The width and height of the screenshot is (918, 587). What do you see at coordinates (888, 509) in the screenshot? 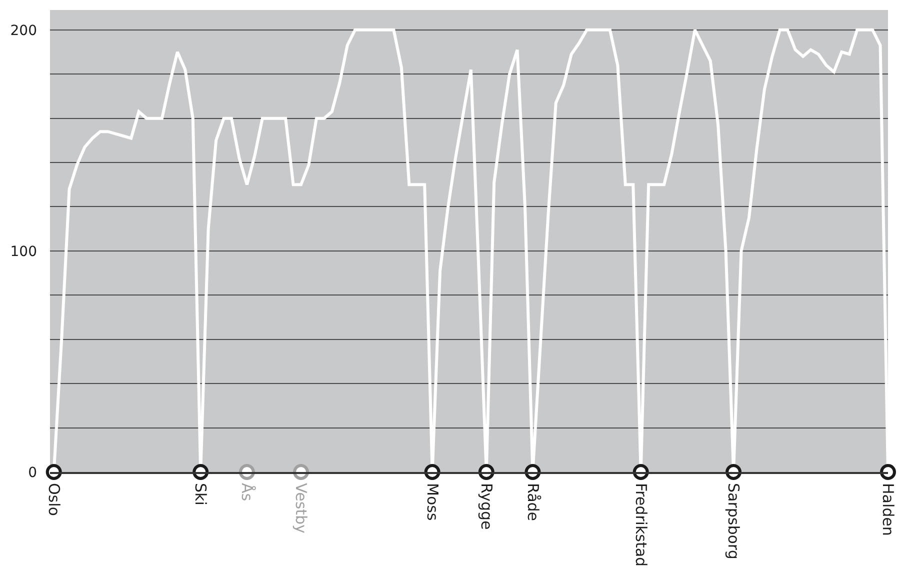
I see `x-tick-label: Halden` at bounding box center [888, 509].